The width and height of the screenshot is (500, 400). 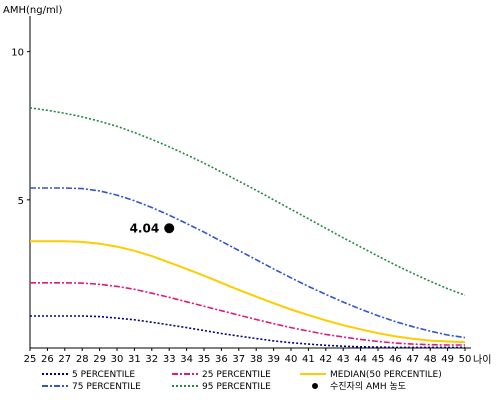 What do you see at coordinates (64, 359) in the screenshot?
I see `x-tick-label: 27` at bounding box center [64, 359].